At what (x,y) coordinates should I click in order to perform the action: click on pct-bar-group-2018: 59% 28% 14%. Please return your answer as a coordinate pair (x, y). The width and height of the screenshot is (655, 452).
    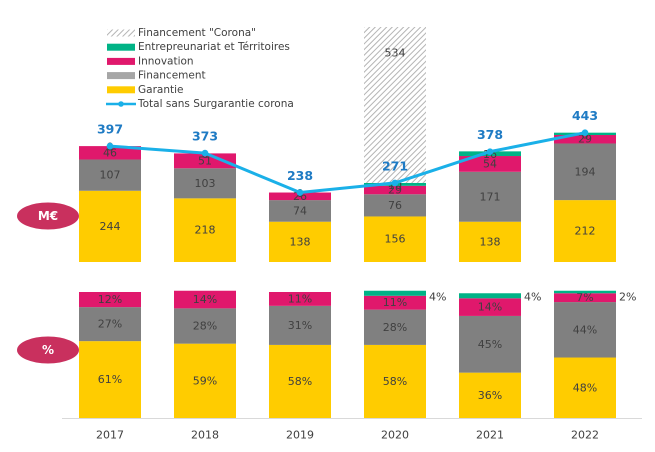
    Looking at the image, I should click on (205, 354).